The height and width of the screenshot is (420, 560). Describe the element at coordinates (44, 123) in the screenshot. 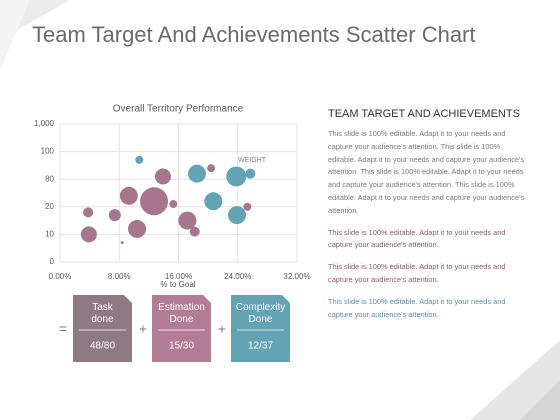

I see `y-tick-label: 1,000` at that location.